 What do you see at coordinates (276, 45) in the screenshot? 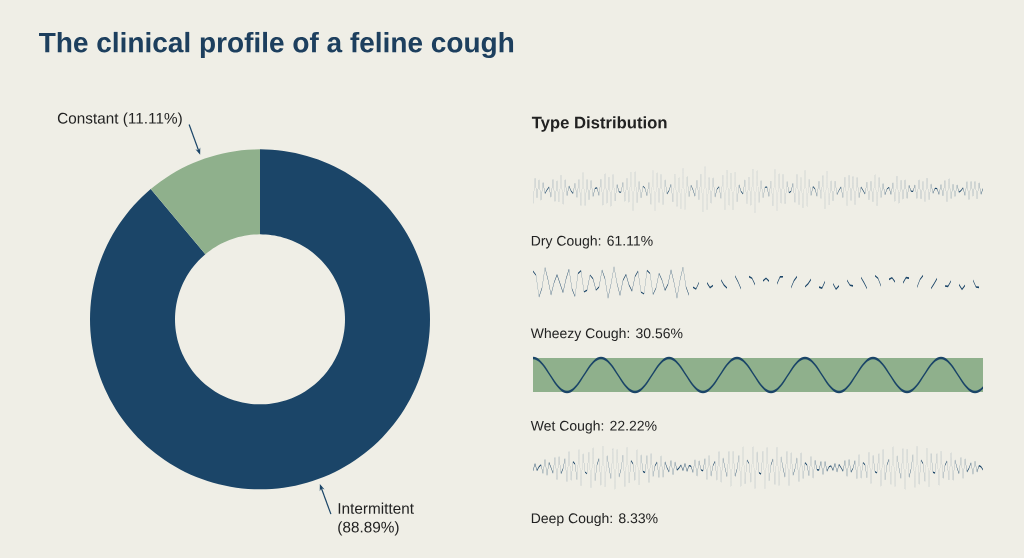
I see `chart-title: The clinical profile of a feline cough` at bounding box center [276, 45].